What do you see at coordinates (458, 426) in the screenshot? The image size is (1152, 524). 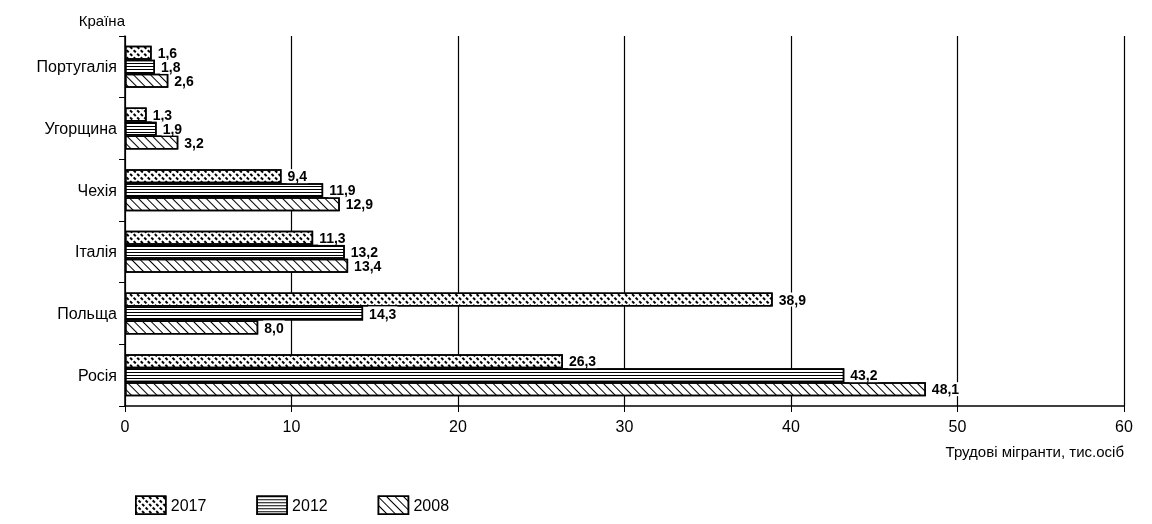 I see `x-tick-label: 20` at bounding box center [458, 426].